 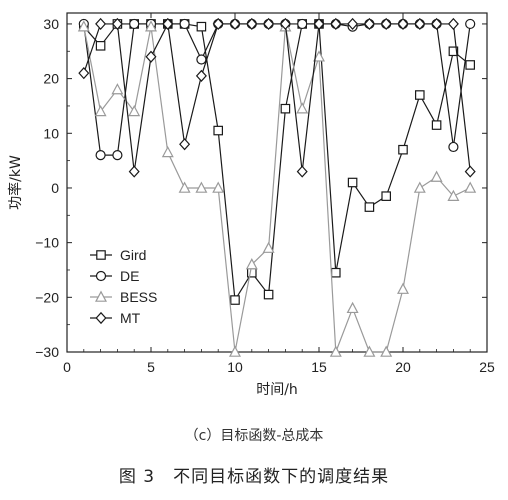 What do you see at coordinates (67, 367) in the screenshot?
I see `x-tick-label: 0` at bounding box center [67, 367].